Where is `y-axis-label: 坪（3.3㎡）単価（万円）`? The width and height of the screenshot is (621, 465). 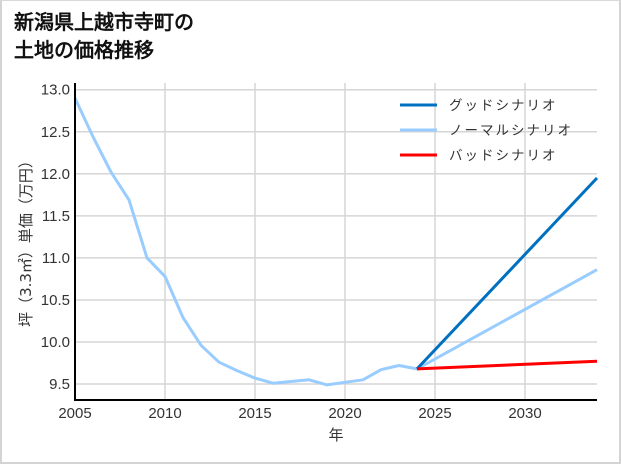
y-axis-label: 坪（3.3㎡）単価（万円） is located at coordinates (26, 240).